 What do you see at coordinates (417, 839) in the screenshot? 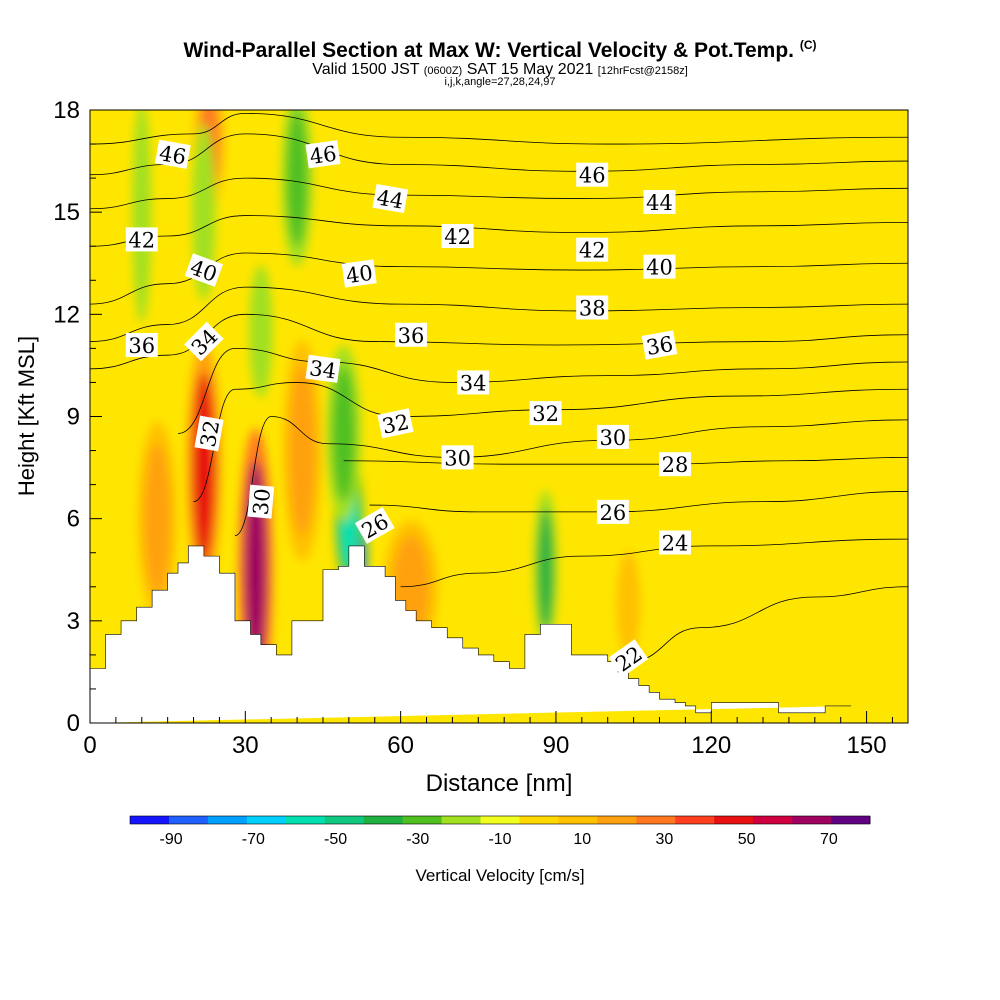
I see `colorbar-tick--30: -30` at bounding box center [417, 839].